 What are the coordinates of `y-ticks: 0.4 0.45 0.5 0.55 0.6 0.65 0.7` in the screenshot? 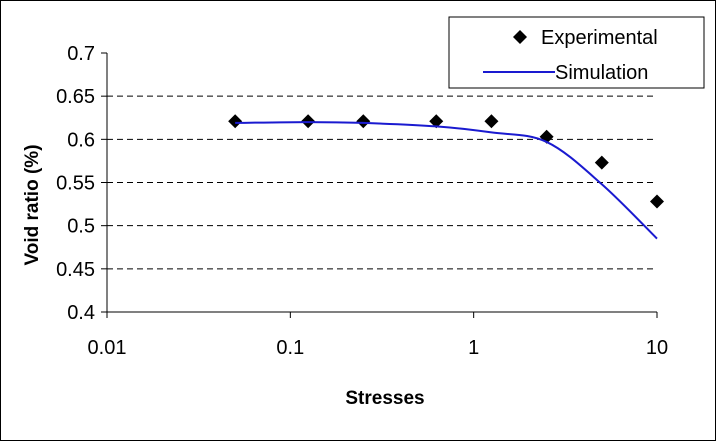 It's located at (81, 183).